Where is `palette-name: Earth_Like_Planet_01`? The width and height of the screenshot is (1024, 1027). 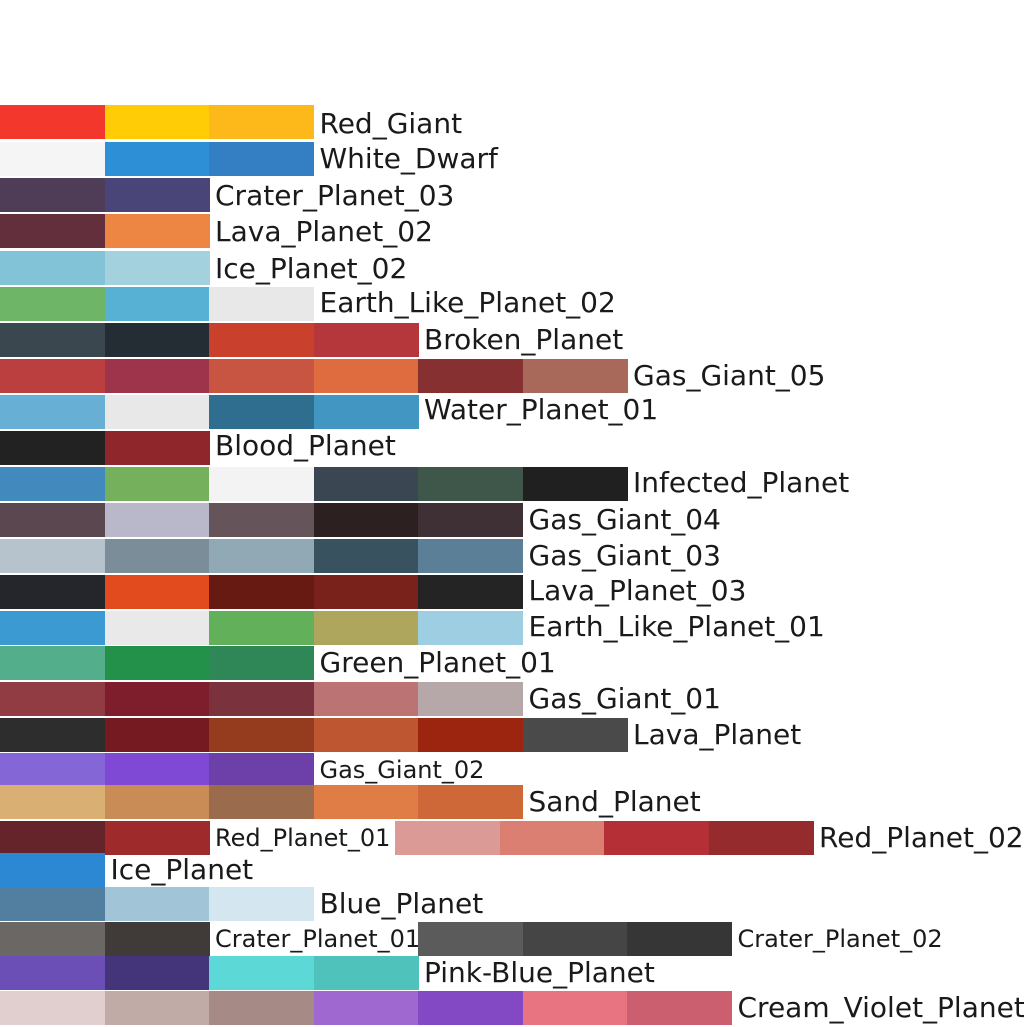 palette-name: Earth_Like_Planet_01 is located at coordinates (677, 627).